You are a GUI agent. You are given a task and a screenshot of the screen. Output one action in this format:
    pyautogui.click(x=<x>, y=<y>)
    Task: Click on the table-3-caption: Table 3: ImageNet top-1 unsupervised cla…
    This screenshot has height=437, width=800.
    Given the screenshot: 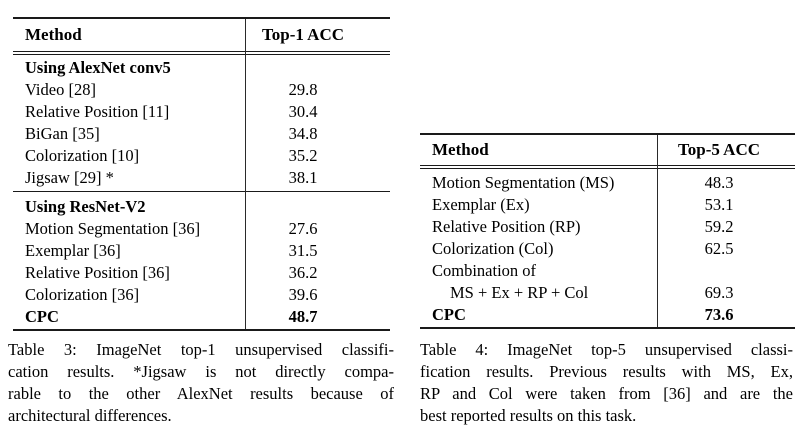 What is the action you would take?
    pyautogui.click(x=201, y=383)
    